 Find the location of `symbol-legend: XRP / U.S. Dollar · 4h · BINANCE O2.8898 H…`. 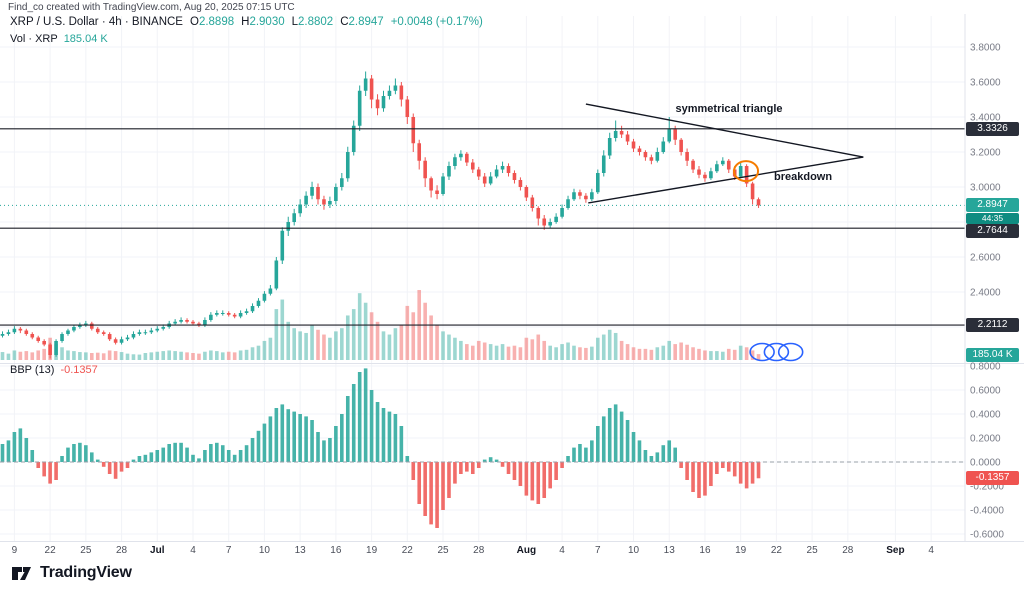

symbol-legend: XRP / U.S. Dollar · 4h · BINANCE O2.8898 H… is located at coordinates (246, 22).